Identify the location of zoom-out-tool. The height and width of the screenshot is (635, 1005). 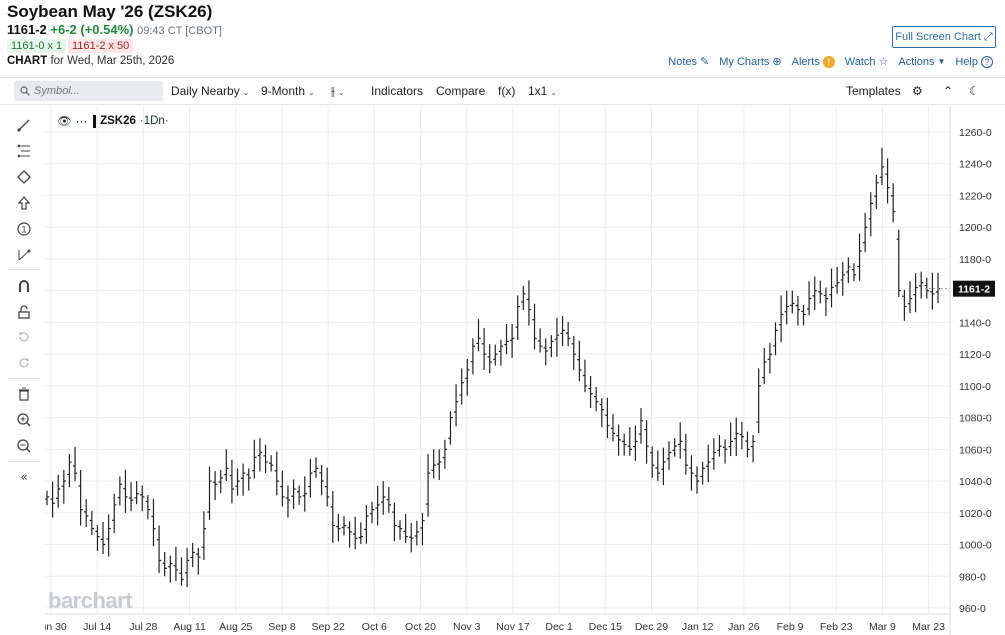
(24, 446).